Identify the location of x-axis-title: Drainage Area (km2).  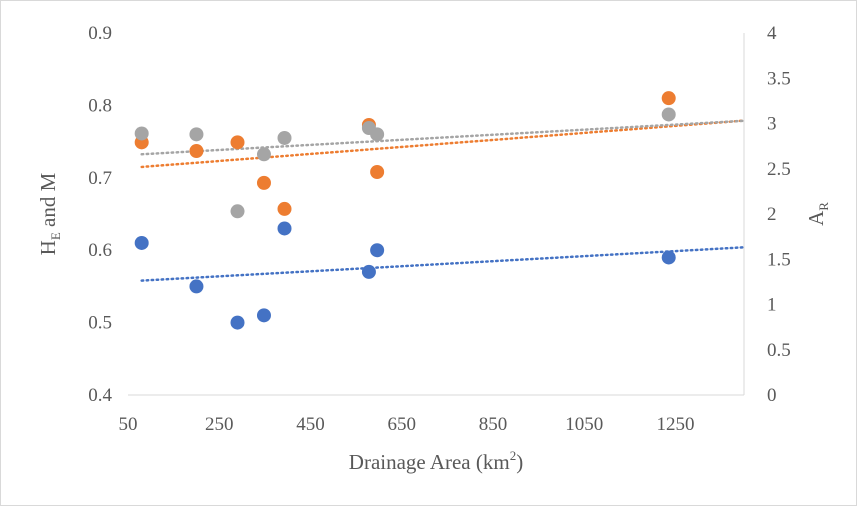
(436, 461).